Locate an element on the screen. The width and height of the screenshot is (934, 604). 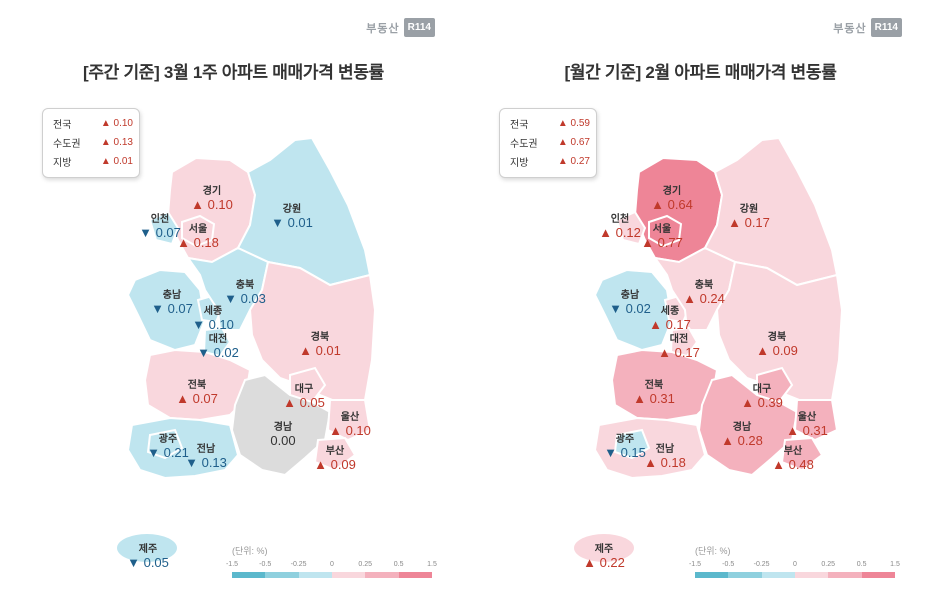
summary-row: 수도권 ▲ 0.13 is located at coordinates (93, 142).